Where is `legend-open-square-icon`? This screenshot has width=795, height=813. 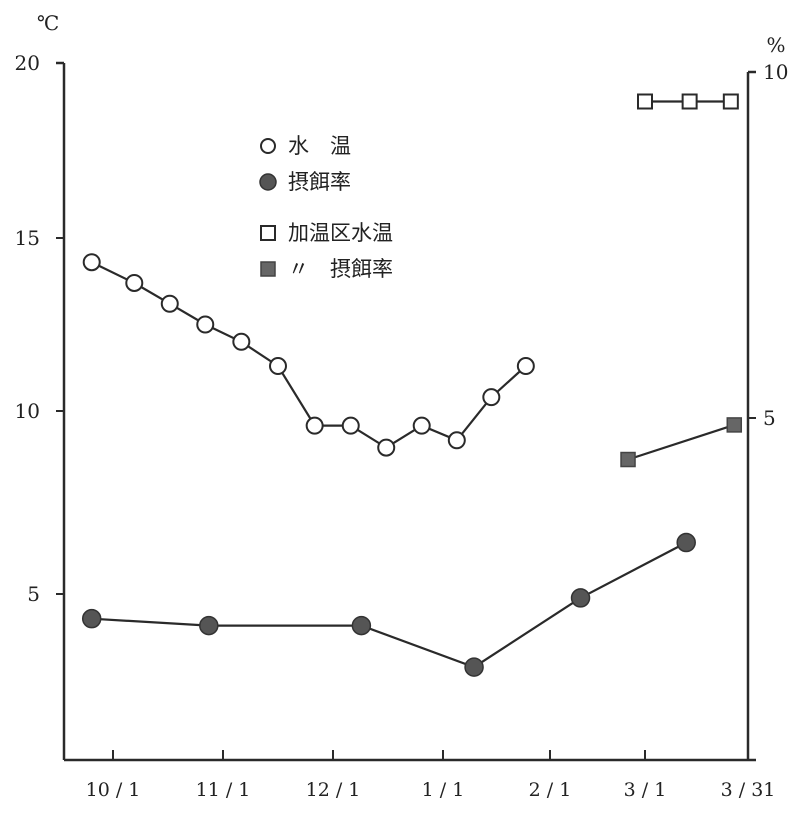 legend-open-square-icon is located at coordinates (268, 233).